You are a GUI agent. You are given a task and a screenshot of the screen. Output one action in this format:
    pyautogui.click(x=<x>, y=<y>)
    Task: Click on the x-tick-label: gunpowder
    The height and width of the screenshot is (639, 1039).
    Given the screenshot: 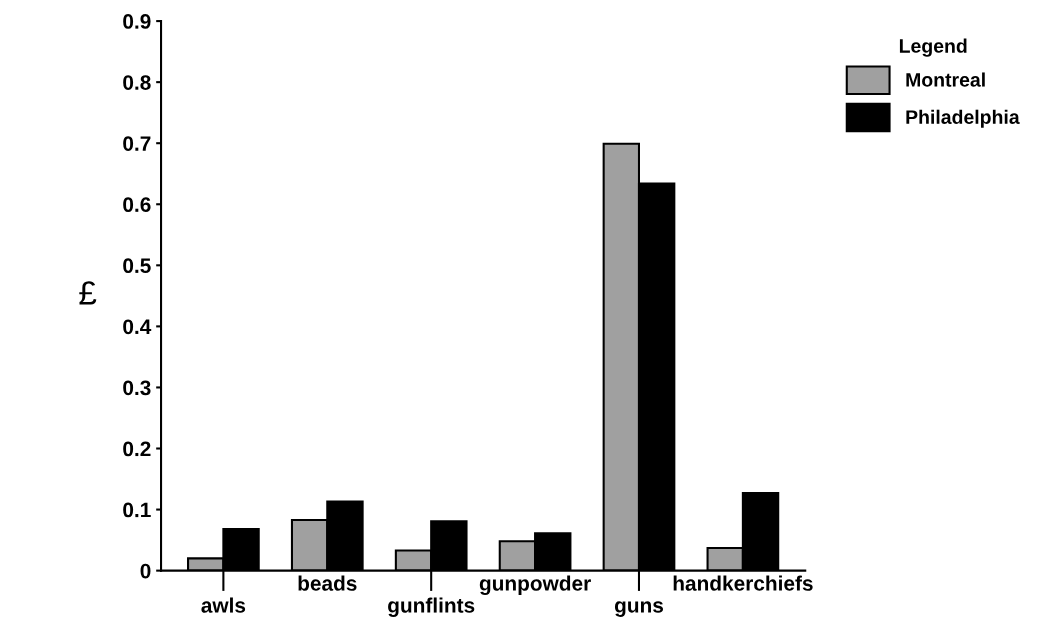 What is the action you would take?
    pyautogui.click(x=535, y=585)
    